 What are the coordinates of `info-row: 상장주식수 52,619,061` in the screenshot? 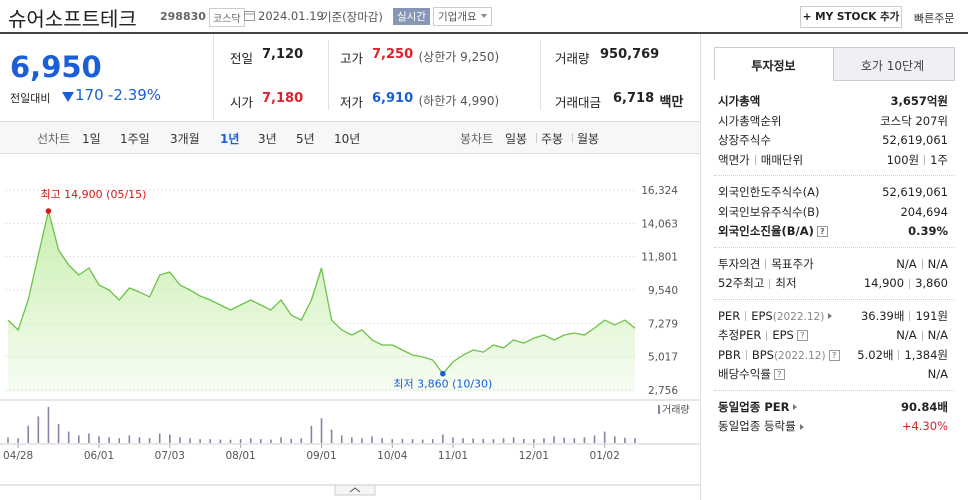 It's located at (833, 140).